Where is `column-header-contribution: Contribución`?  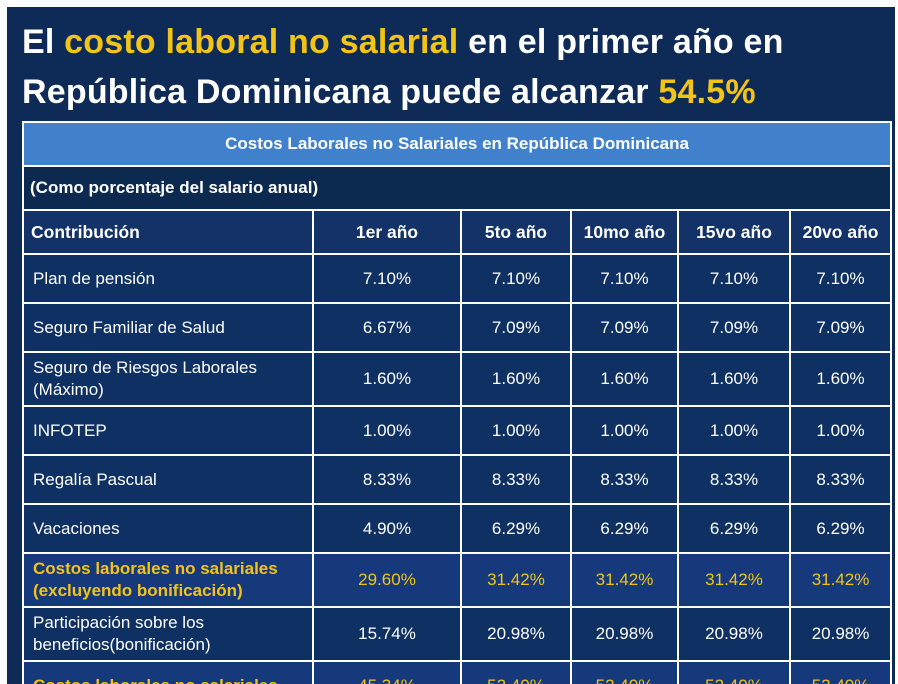
column-header-contribution: Contribución is located at coordinates (168, 232).